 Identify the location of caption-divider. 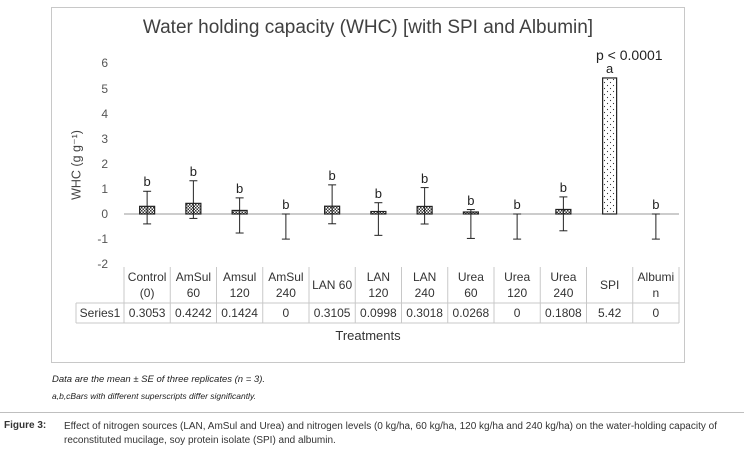
(372, 412).